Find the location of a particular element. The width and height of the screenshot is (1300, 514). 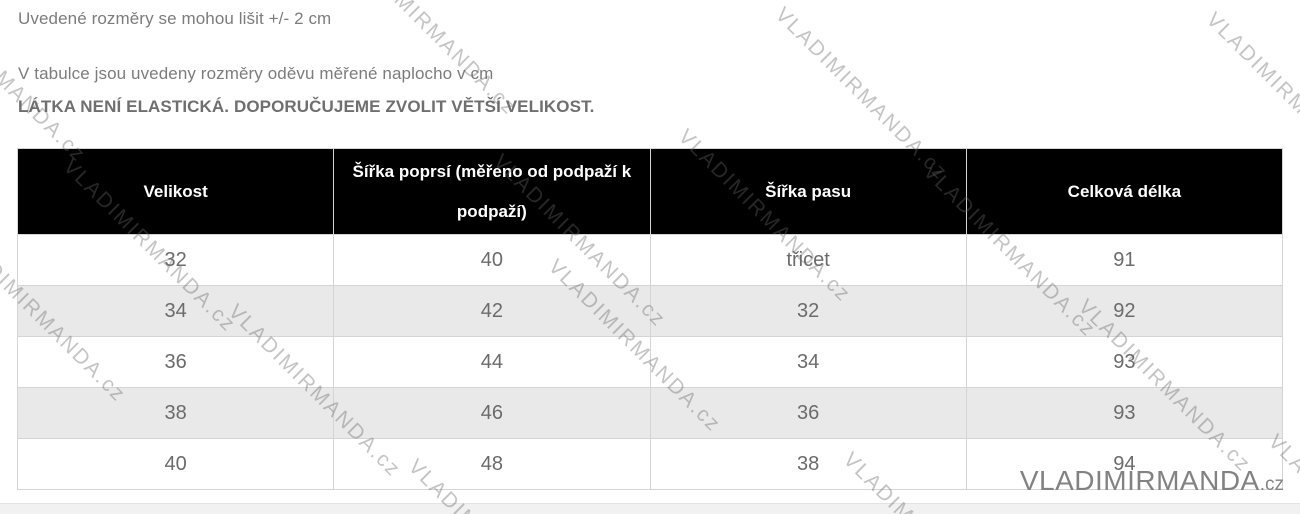

brand-logo-name: VLADIMIRMANDA is located at coordinates (1139, 480).